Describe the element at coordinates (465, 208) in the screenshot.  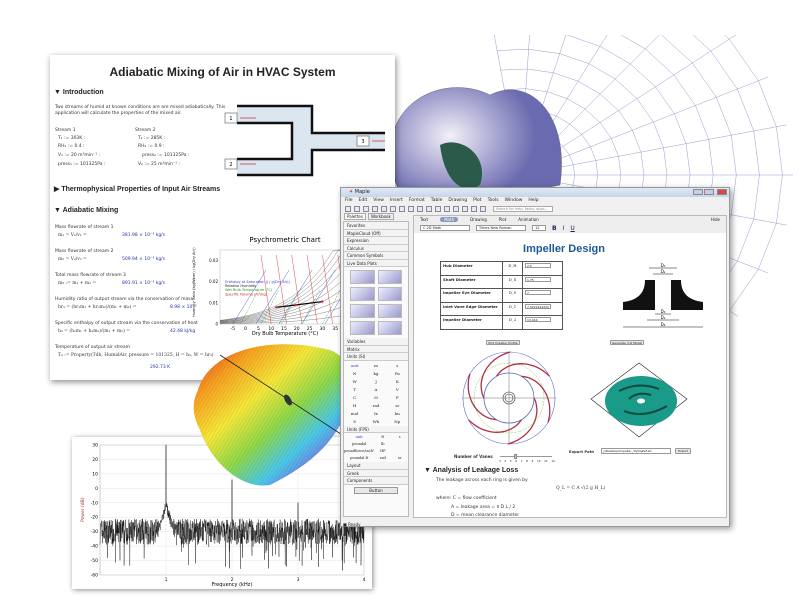
I see `zoom-in-icon` at that location.